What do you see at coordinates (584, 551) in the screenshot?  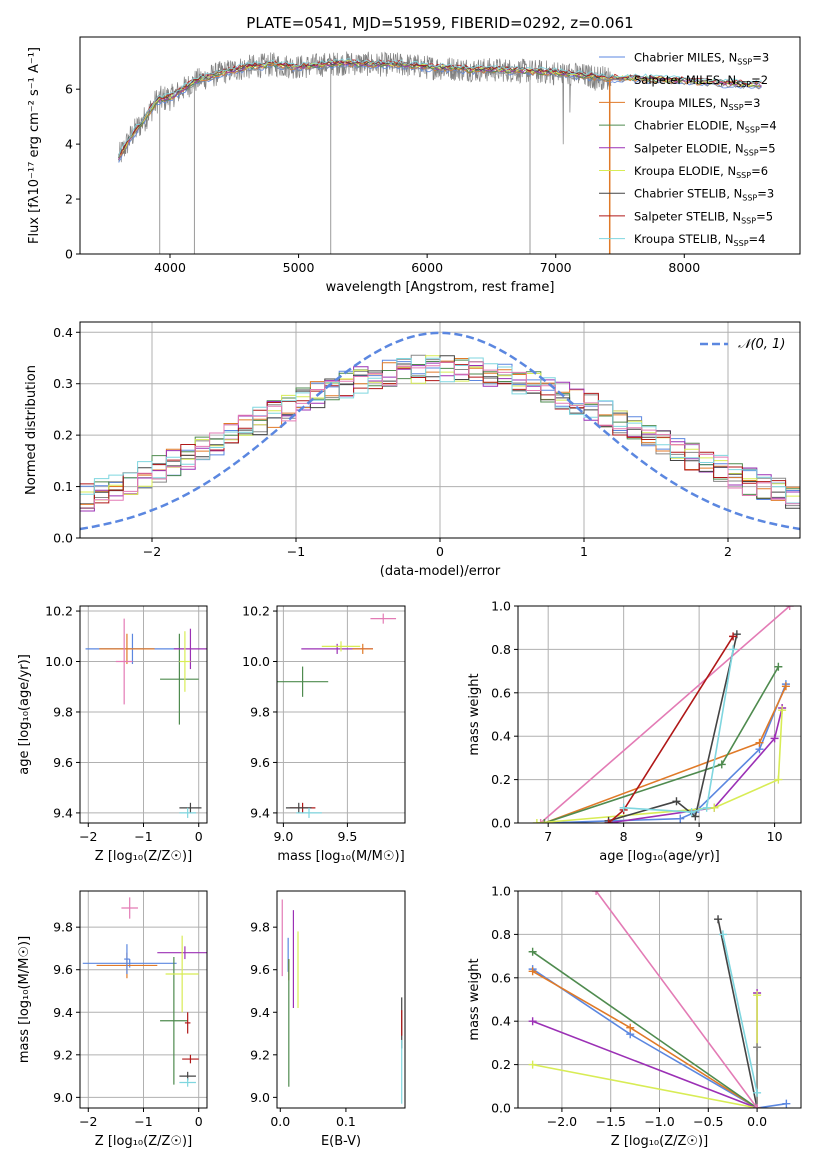 I see `x-tick-label: 1` at bounding box center [584, 551].